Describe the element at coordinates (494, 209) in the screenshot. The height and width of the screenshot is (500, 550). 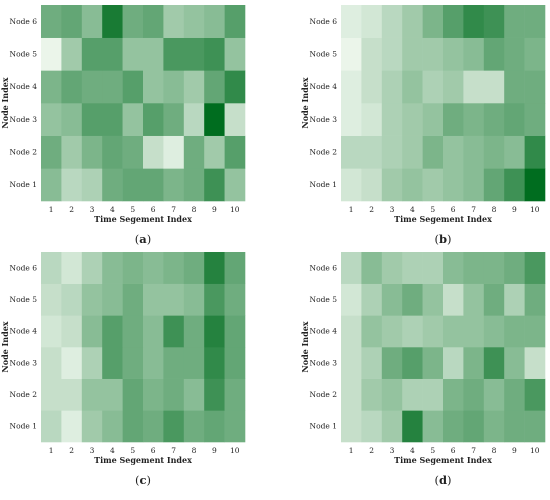
I see `x-tick-label: 8` at that location.